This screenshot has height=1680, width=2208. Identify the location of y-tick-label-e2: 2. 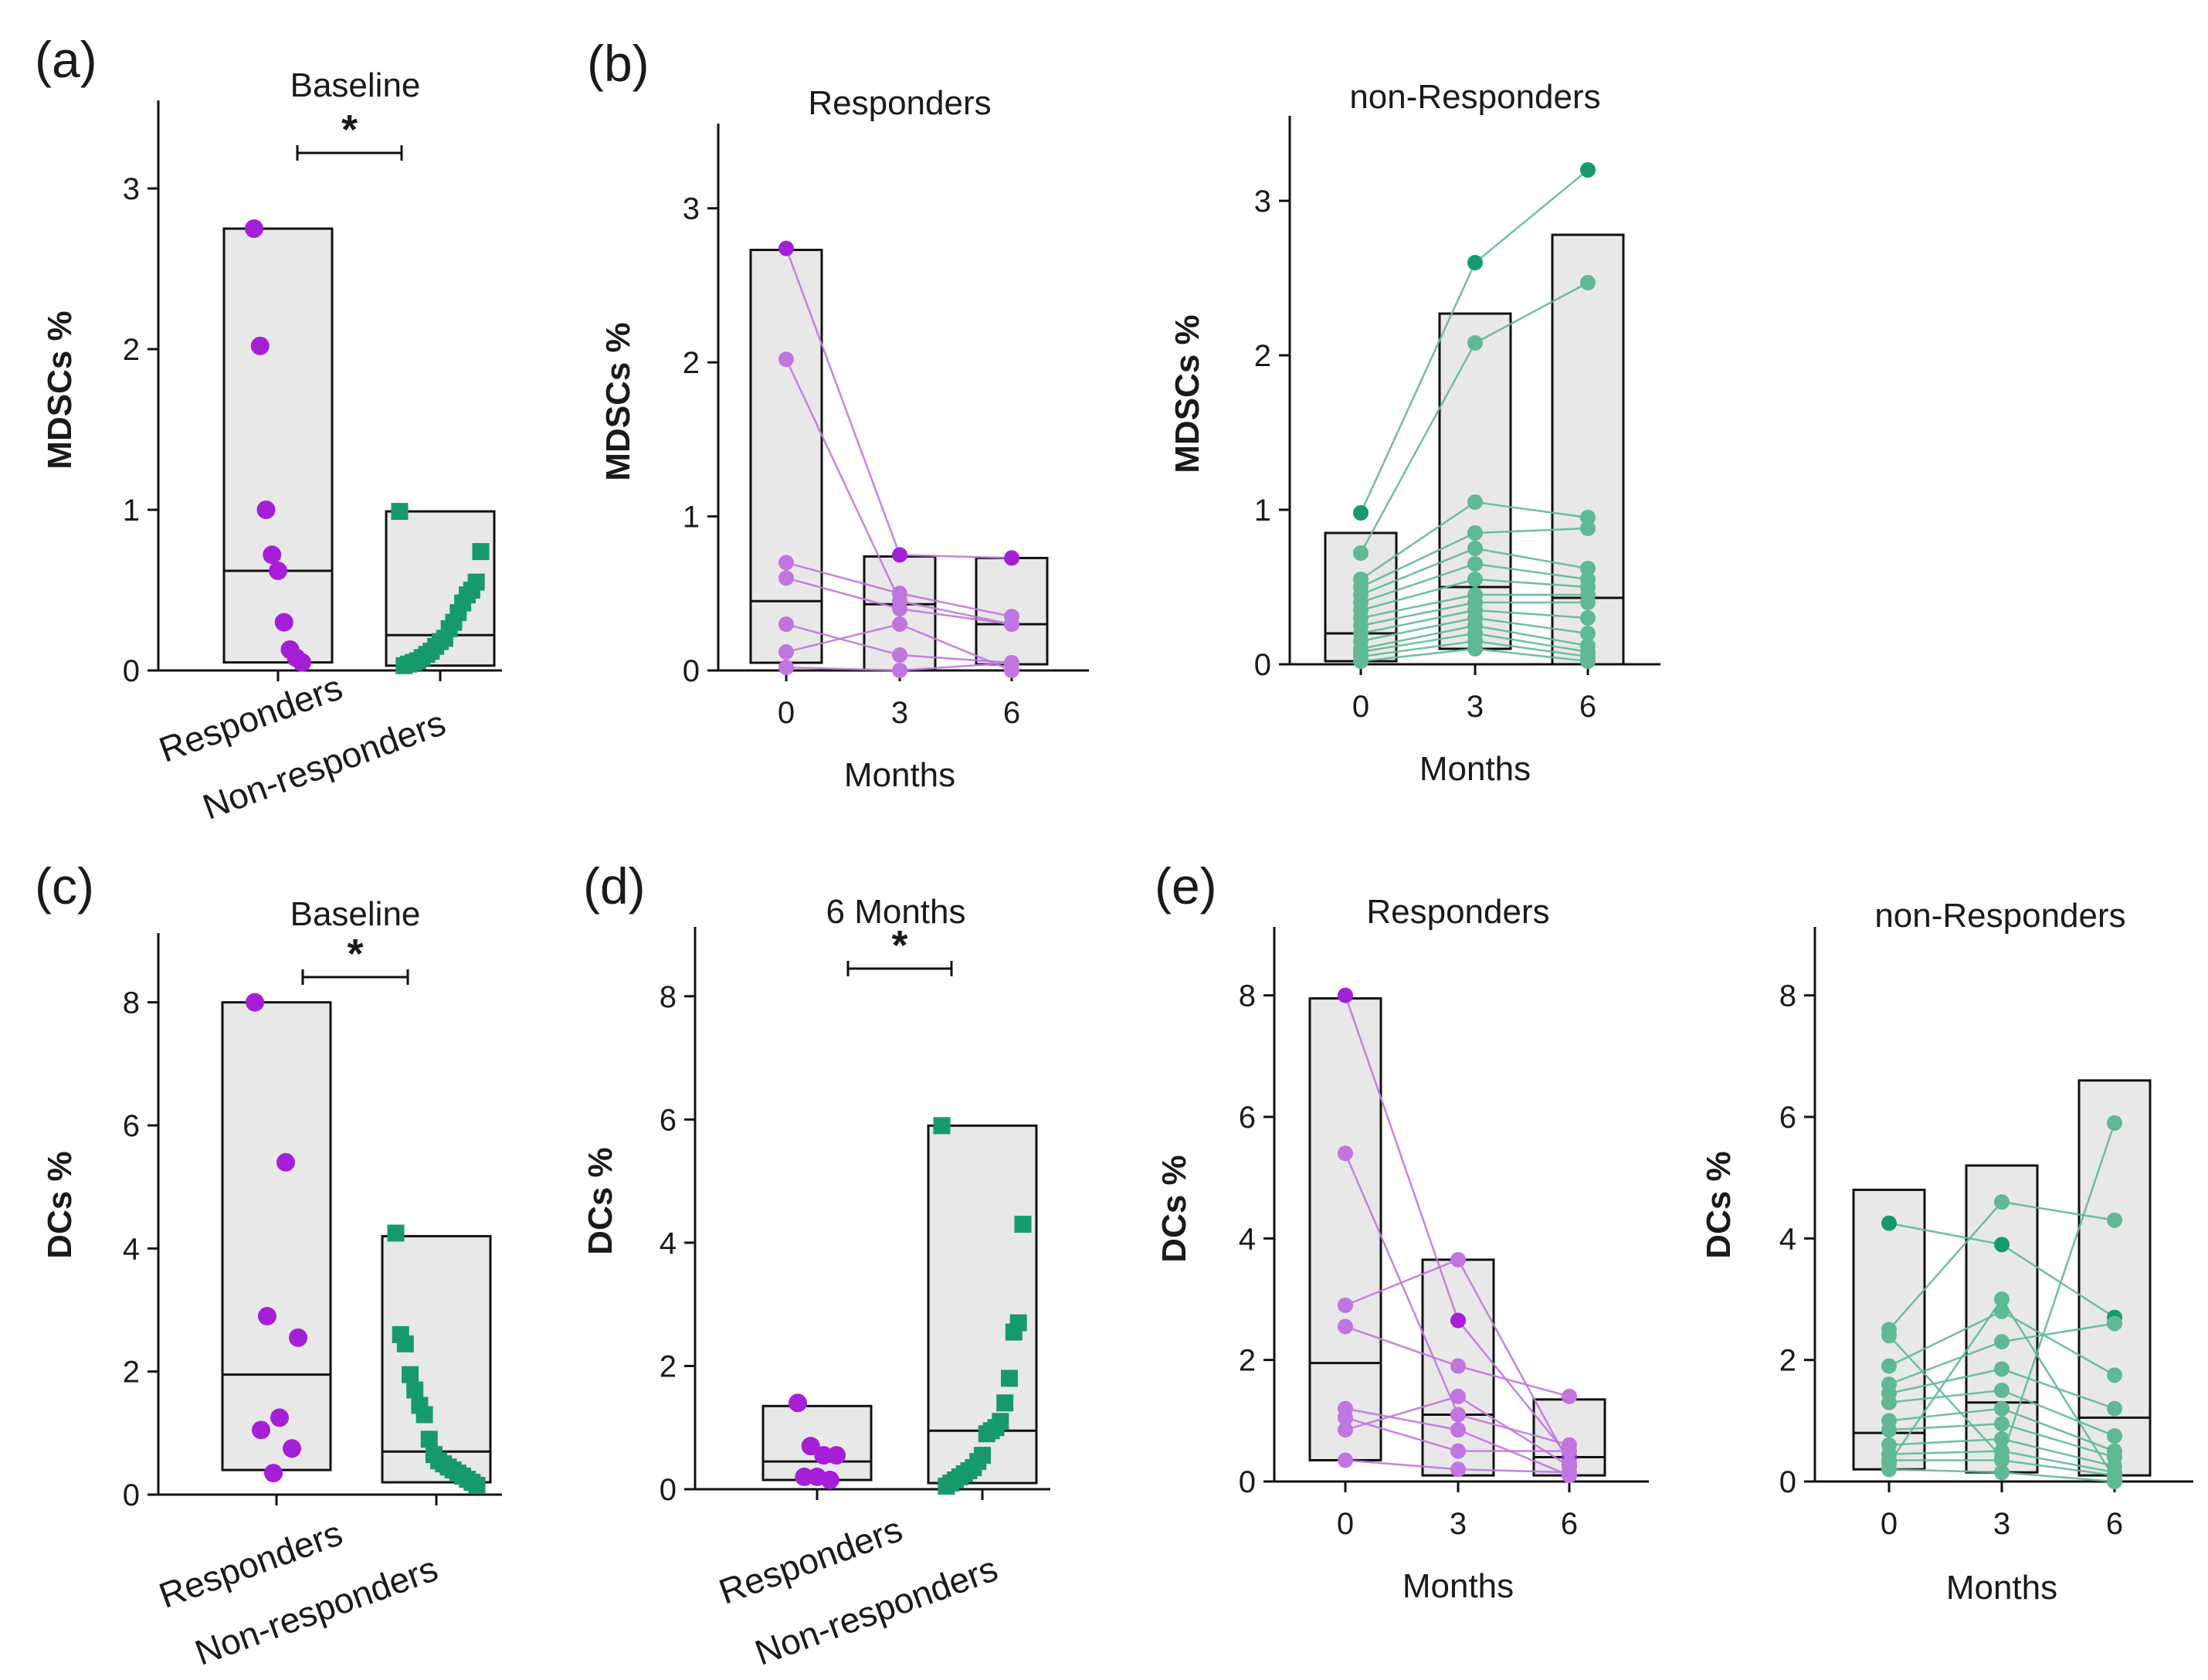
(1787, 1361).